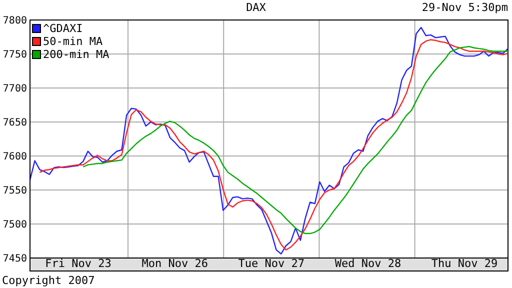  Describe the element at coordinates (14, 123) in the screenshot. I see `y-tick-label: 7650` at that location.